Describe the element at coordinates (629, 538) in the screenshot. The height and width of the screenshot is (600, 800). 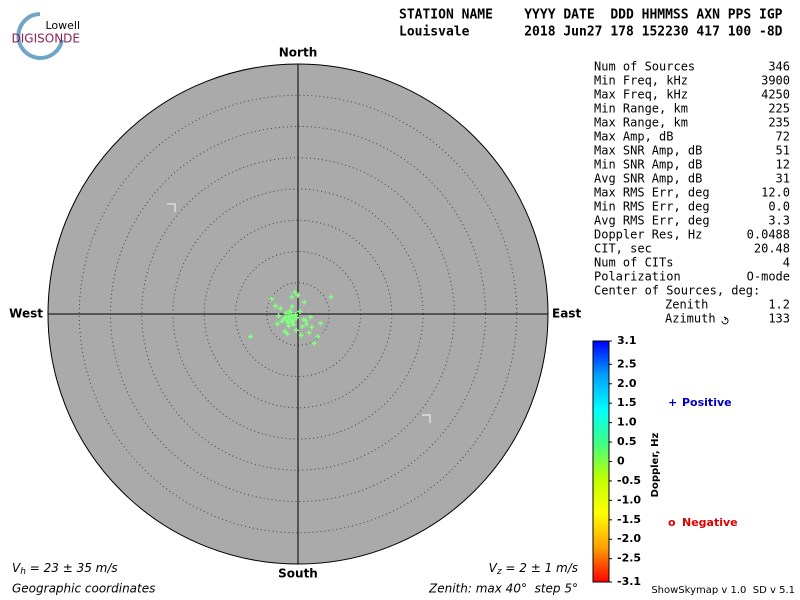
I see `colorbar-tick-label: -2.0` at that location.